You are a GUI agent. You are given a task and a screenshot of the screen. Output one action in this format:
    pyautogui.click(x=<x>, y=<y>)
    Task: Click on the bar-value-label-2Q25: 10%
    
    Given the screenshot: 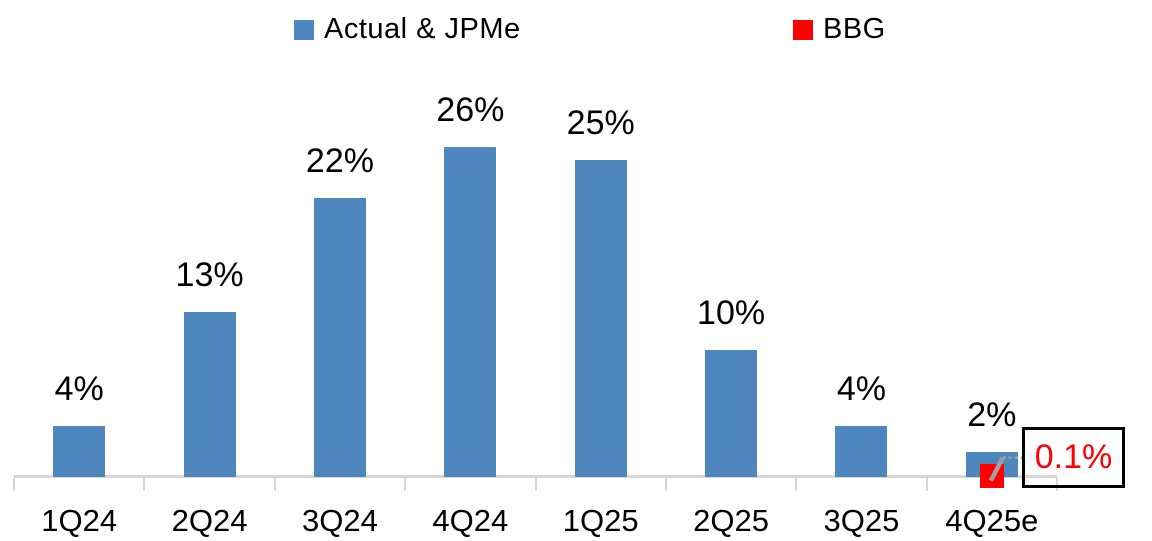 What is the action you would take?
    pyautogui.click(x=731, y=313)
    